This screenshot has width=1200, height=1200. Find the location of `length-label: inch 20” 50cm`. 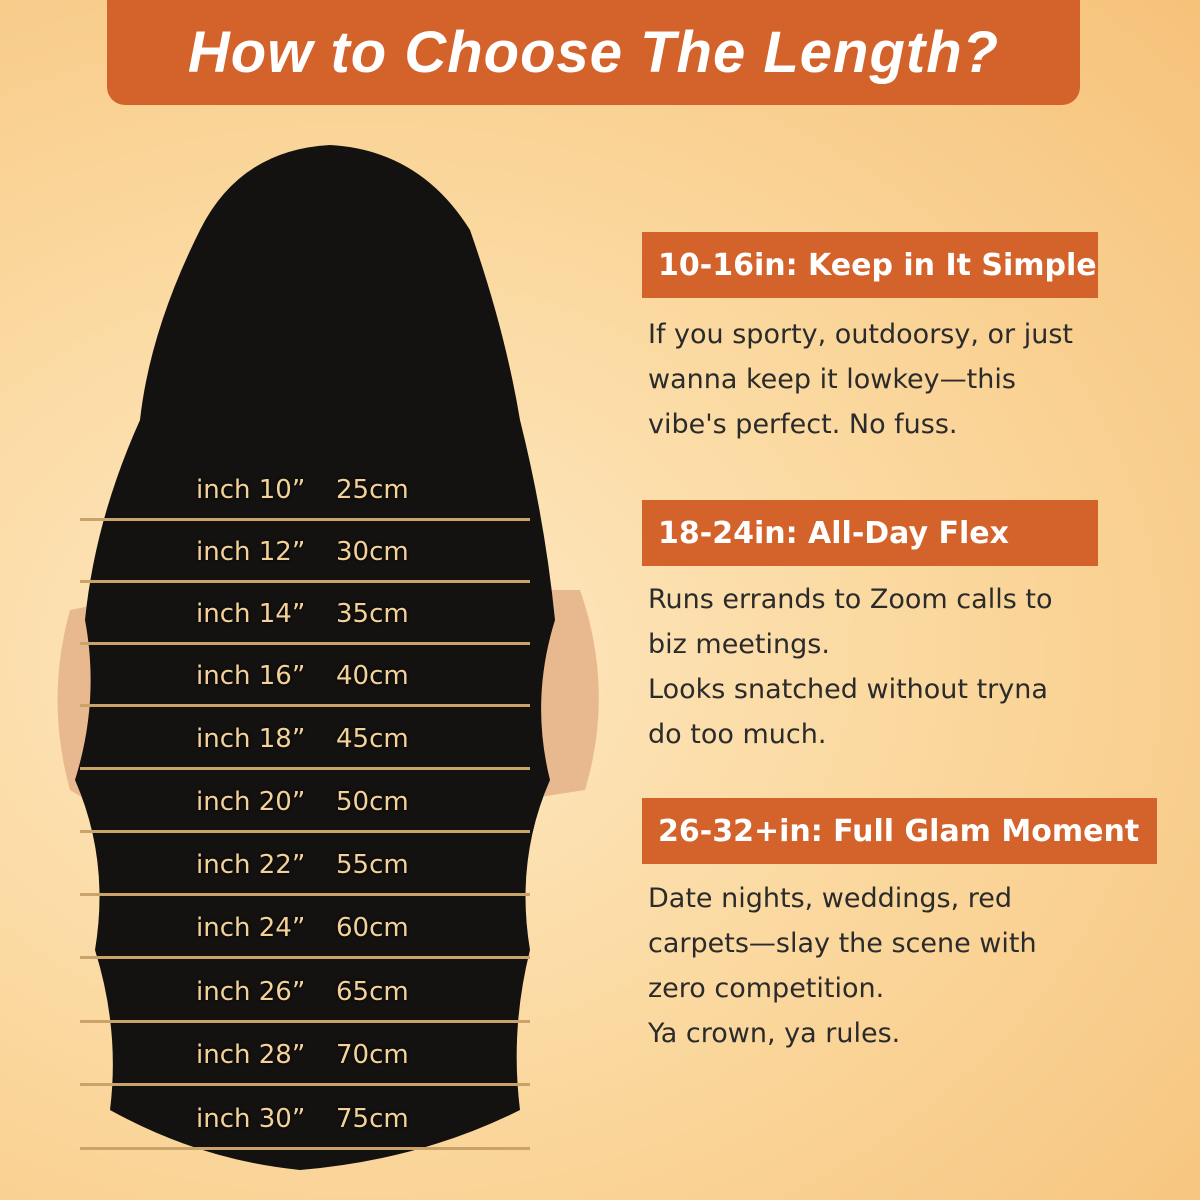

length-label: inch 20” 50cm is located at coordinates (361, 802).